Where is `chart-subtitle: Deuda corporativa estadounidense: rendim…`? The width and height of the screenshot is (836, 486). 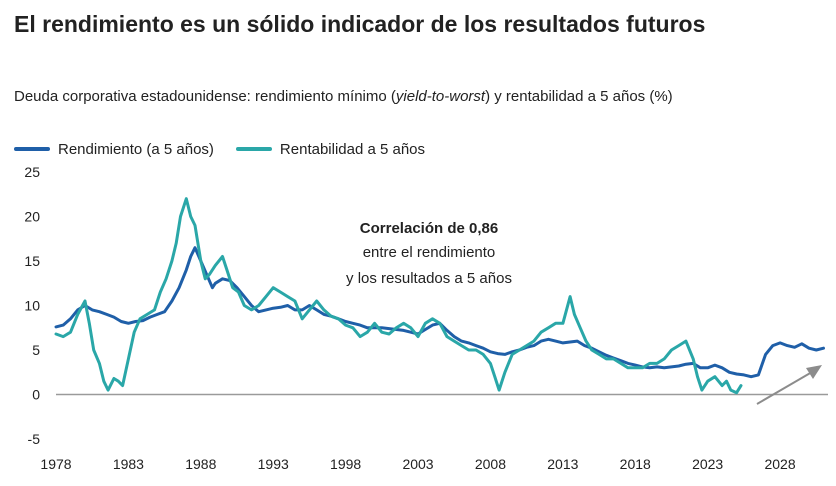 chart-subtitle: Deuda corporativa estadounidense: rendim… is located at coordinates (414, 96).